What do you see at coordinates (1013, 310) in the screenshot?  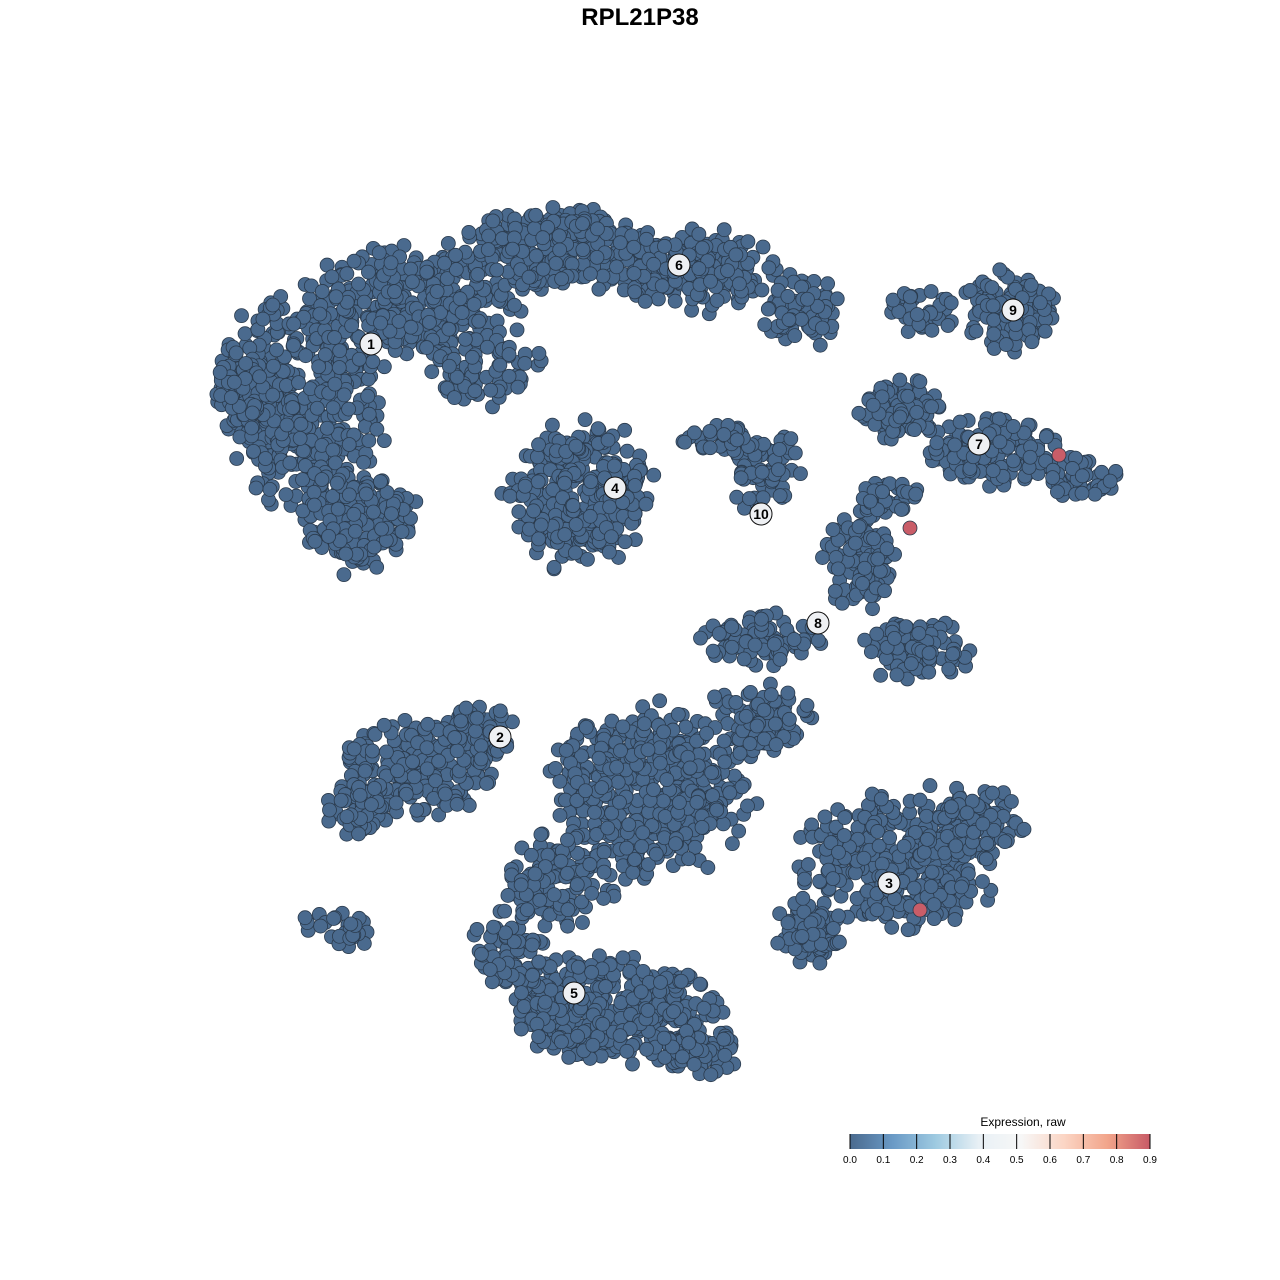 I see `cluster-label-9: 9` at bounding box center [1013, 310].